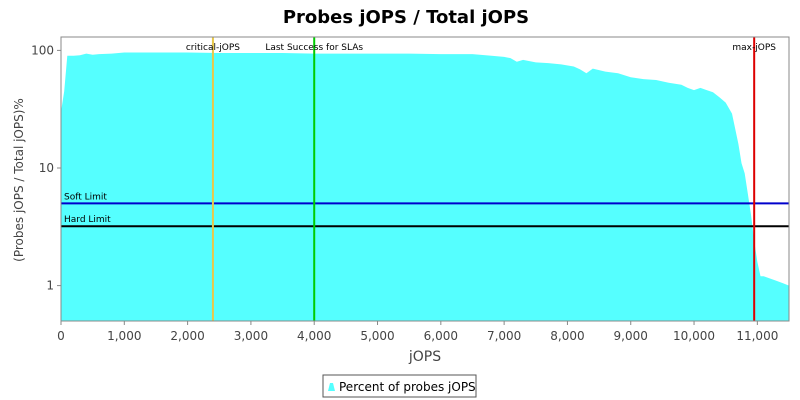 The height and width of the screenshot is (400, 800). I want to click on x-tick-label: 3,000, so click(251, 336).